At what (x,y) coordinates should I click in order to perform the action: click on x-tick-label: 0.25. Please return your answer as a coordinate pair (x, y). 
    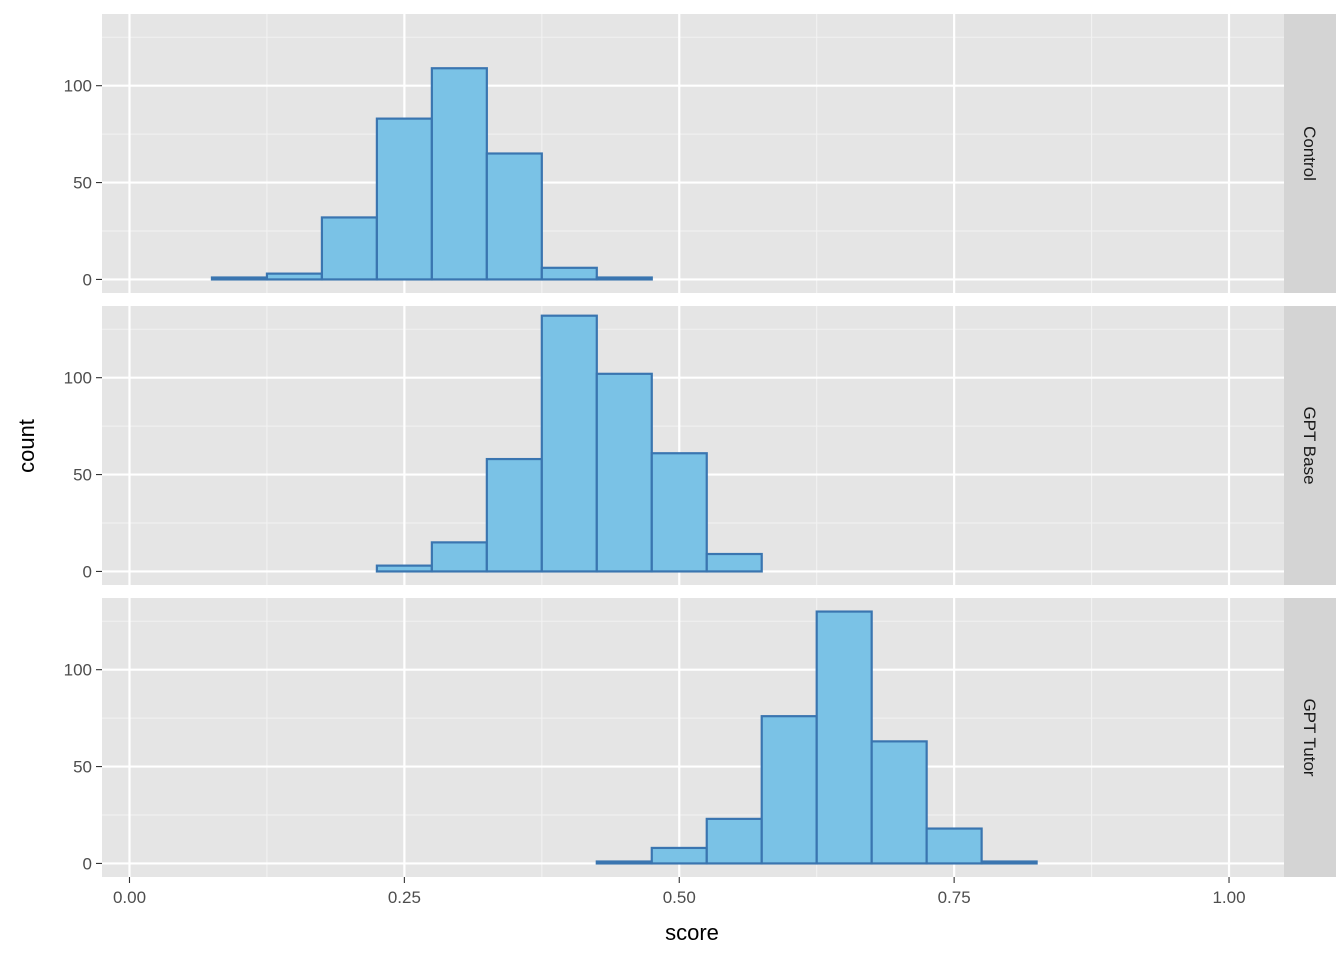
    Looking at the image, I should click on (404, 897).